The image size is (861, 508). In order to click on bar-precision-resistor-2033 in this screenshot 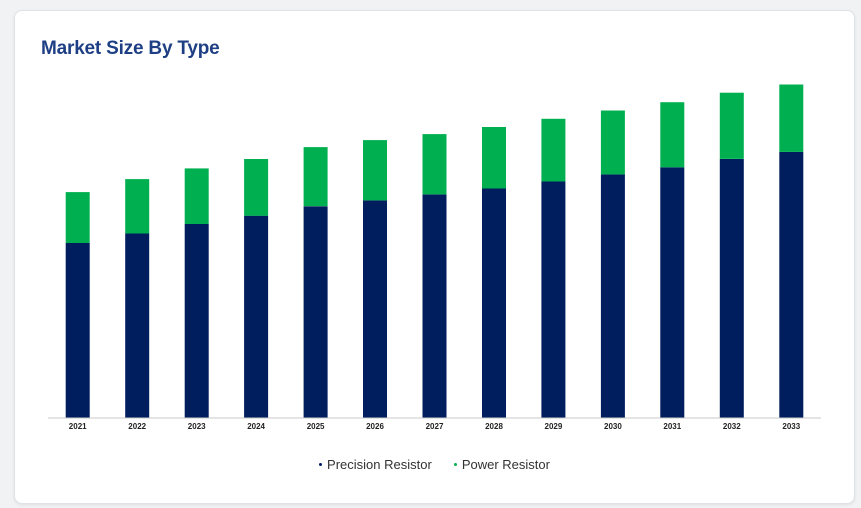, I will do `click(791, 284)`.